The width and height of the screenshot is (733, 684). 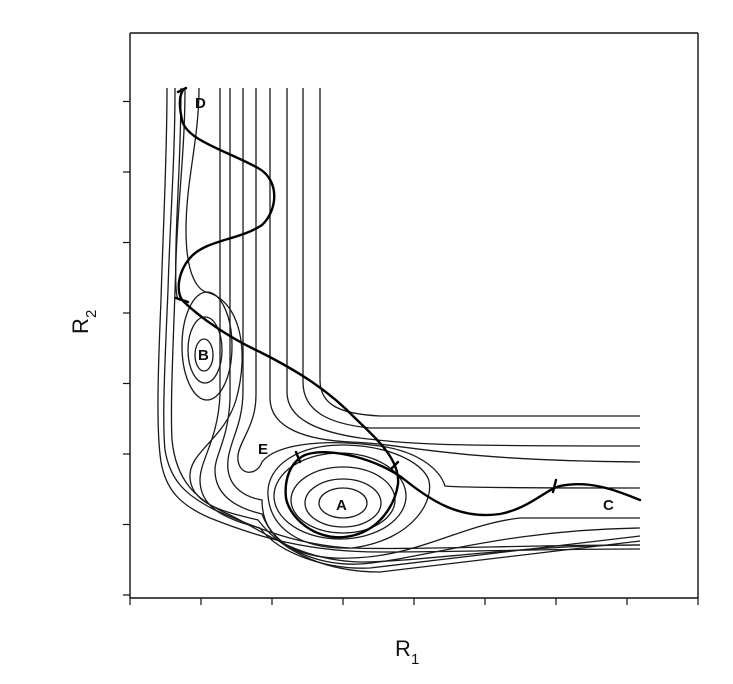 I want to click on marker-a-right, so click(x=395, y=465).